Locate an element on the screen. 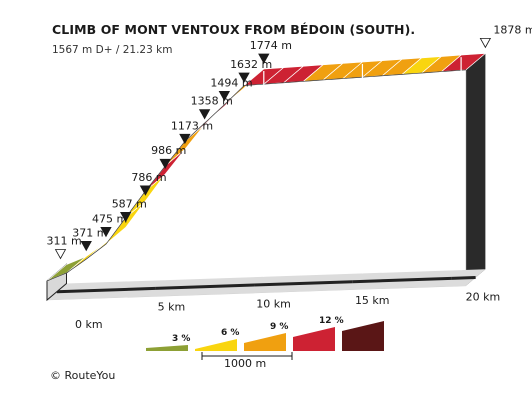 This screenshot has width=532, height=400. elevation-label-7: 1358 m is located at coordinates (212, 101).